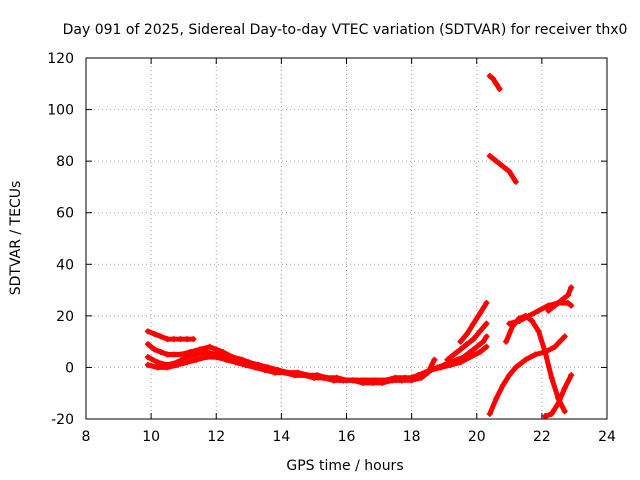 The width and height of the screenshot is (640, 480). I want to click on series-track-k, so click(540, 313).